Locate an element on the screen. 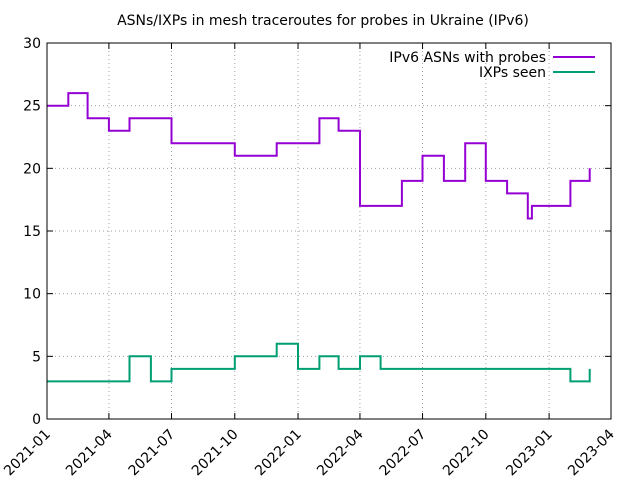 Image resolution: width=640 pixels, height=480 pixels. y-tick-label: 15 is located at coordinates (32, 232).